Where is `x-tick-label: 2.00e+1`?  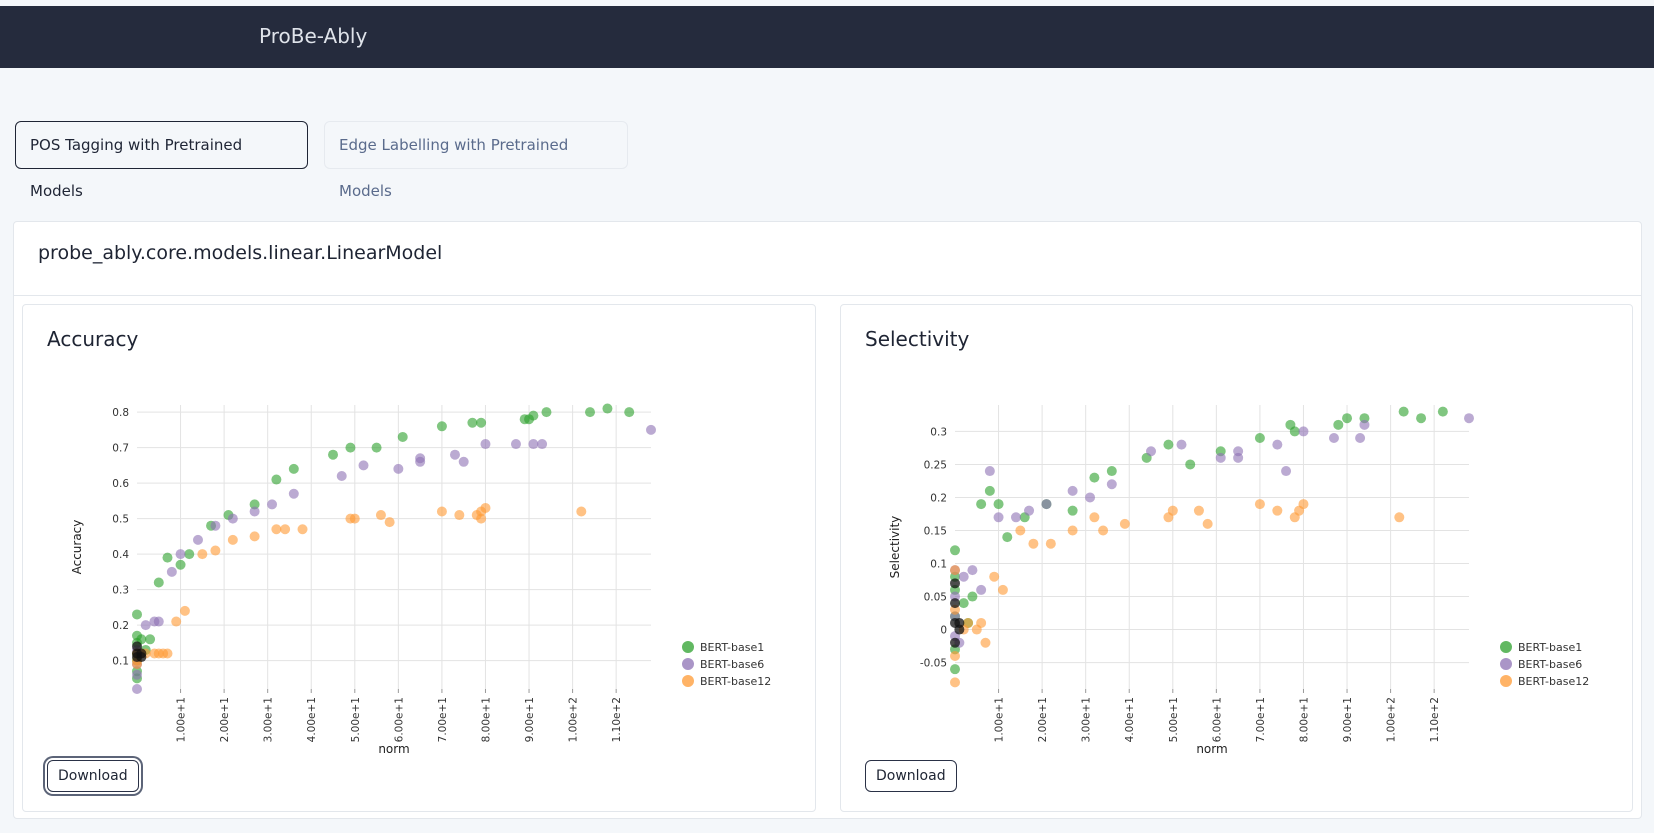 x-tick-label: 2.00e+1 is located at coordinates (225, 719).